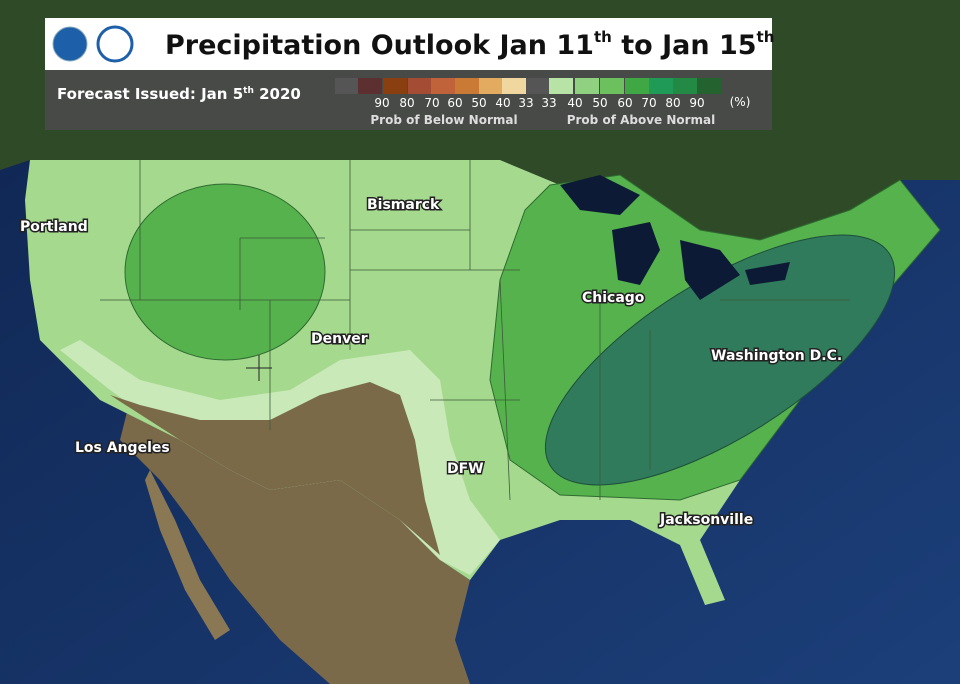  I want to click on title-text: Precipitation Outlook Jan 11, so click(379, 45).